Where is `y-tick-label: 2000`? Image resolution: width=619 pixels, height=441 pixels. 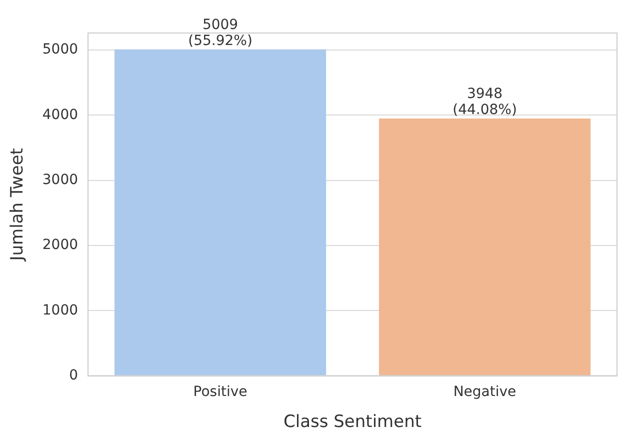
y-tick-label: 2000 is located at coordinates (60, 245).